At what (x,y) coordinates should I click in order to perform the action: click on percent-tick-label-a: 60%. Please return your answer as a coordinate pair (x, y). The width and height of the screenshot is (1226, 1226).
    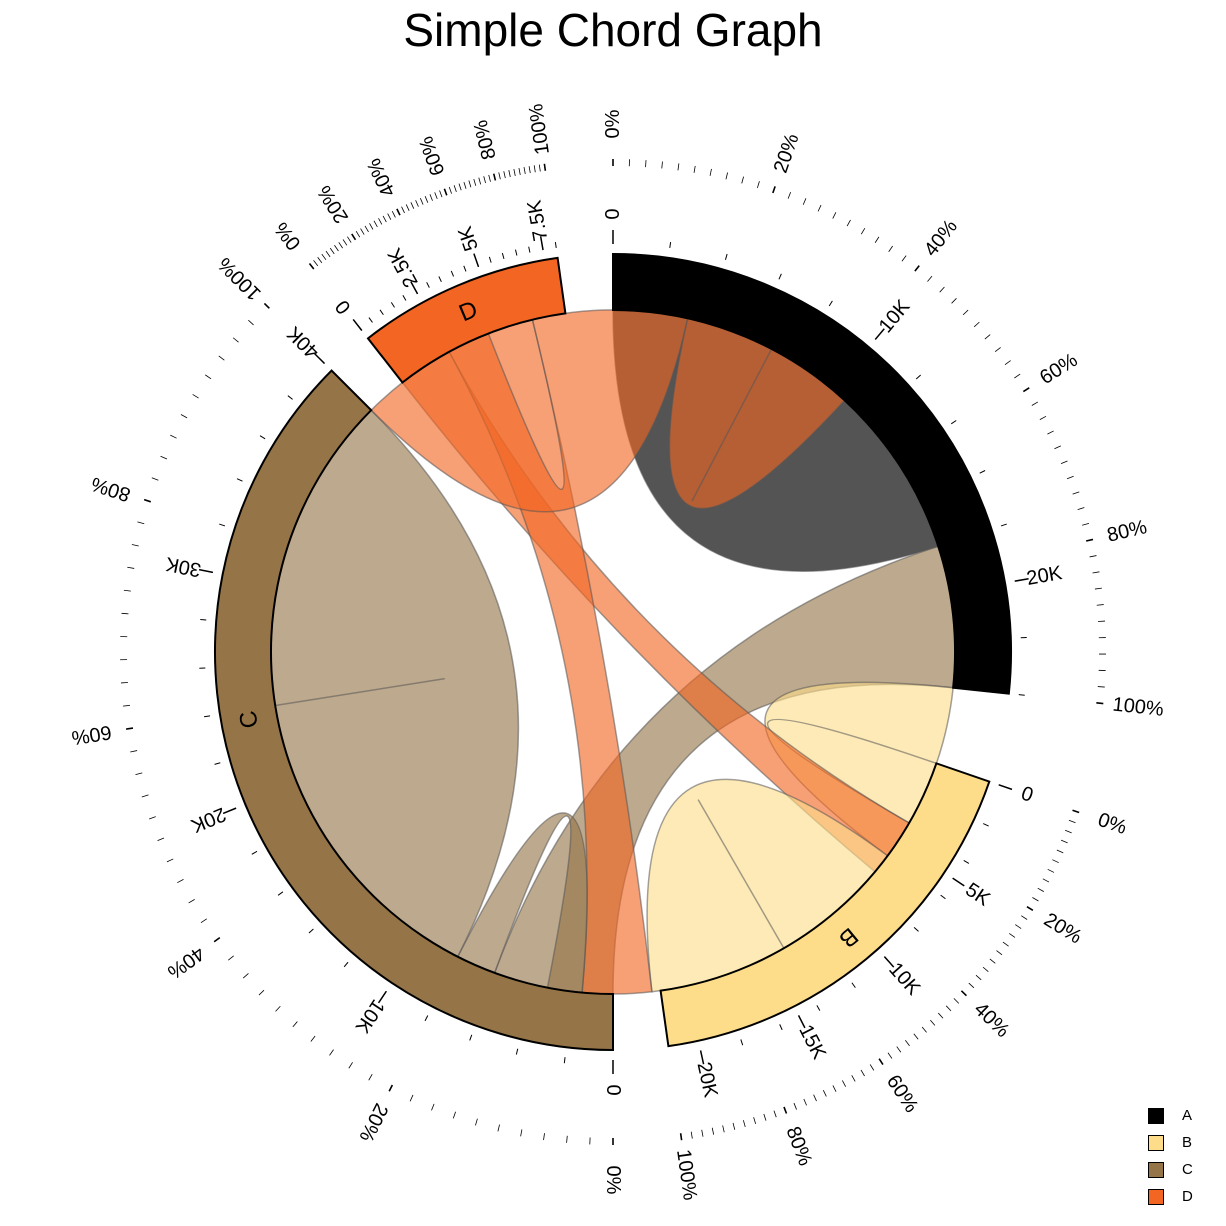
    Looking at the image, I should click on (1059, 369).